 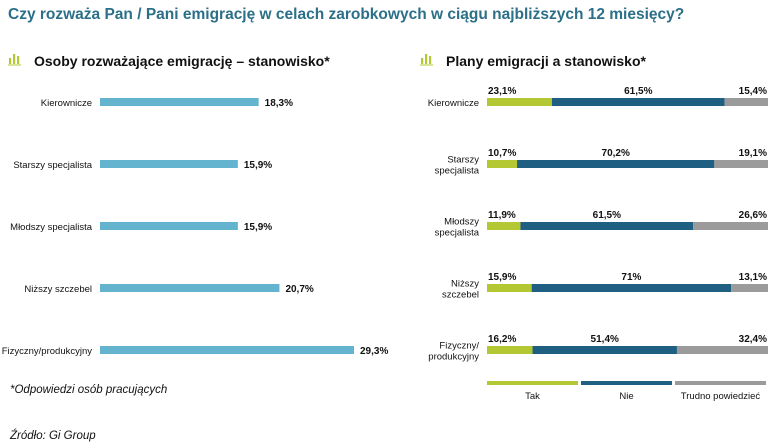 I want to click on right-chart-title: Plany emigracji a stanowisko*, so click(x=546, y=61).